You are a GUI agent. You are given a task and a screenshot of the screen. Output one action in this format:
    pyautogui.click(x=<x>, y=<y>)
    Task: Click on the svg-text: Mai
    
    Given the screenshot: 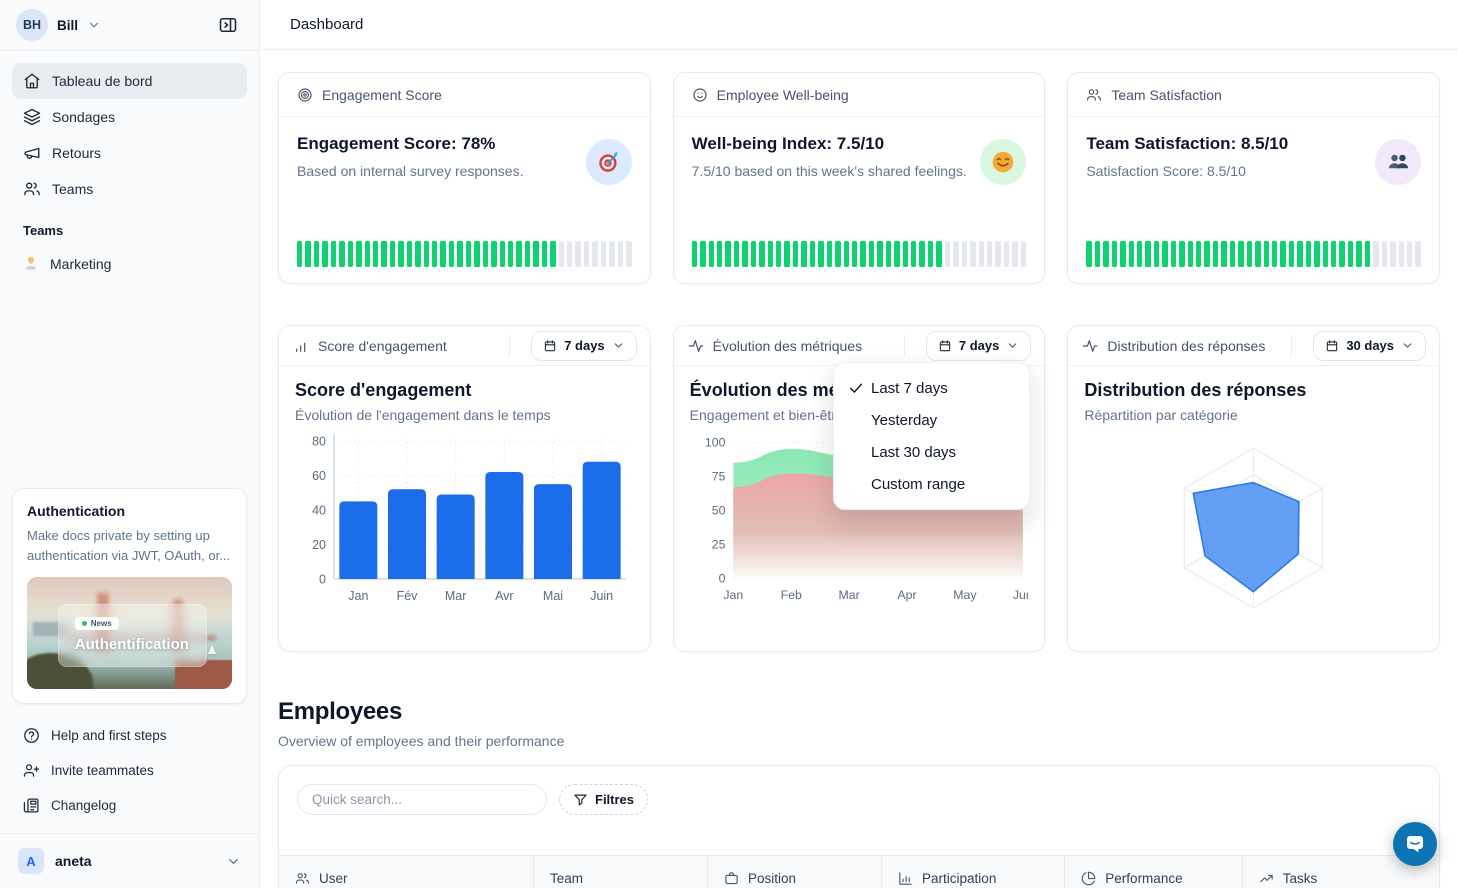 What is the action you would take?
    pyautogui.click(x=553, y=596)
    